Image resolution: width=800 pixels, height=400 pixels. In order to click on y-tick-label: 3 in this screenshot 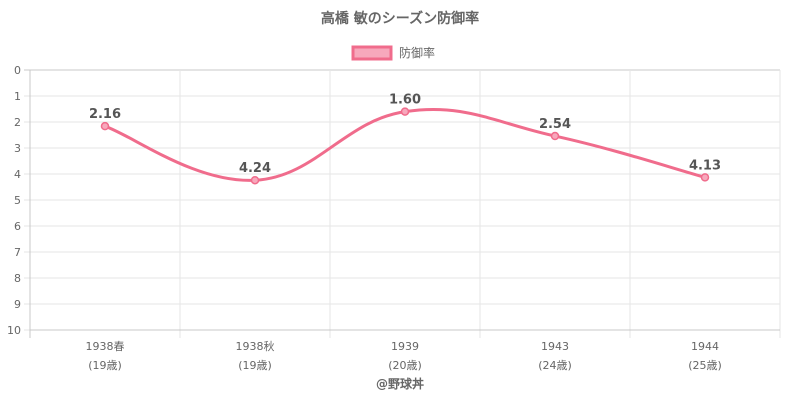, I will do `click(17, 148)`.